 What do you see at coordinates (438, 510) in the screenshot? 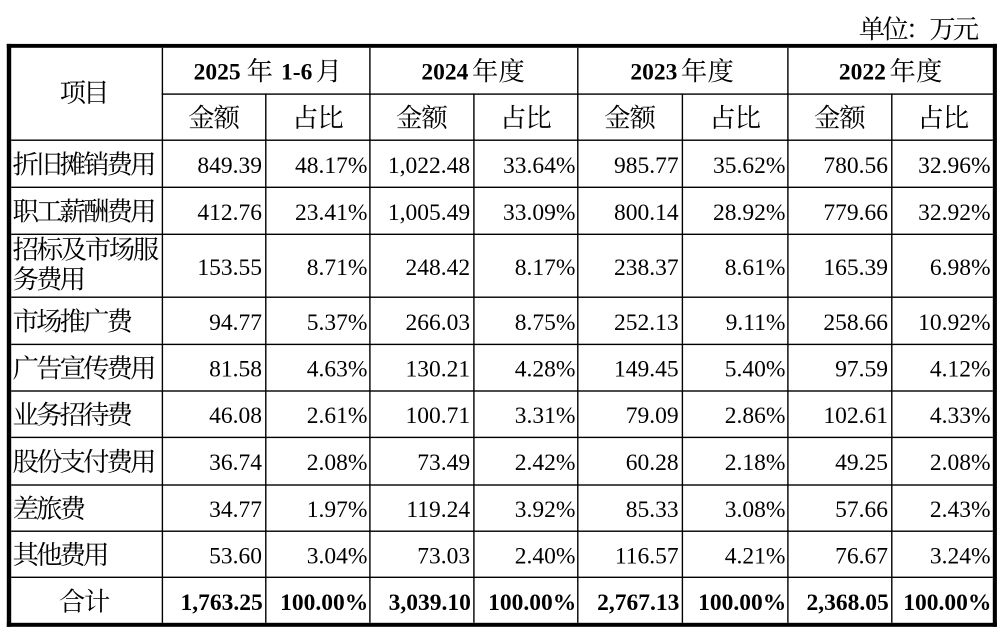
I see `svg-text: 119.24` at bounding box center [438, 510].